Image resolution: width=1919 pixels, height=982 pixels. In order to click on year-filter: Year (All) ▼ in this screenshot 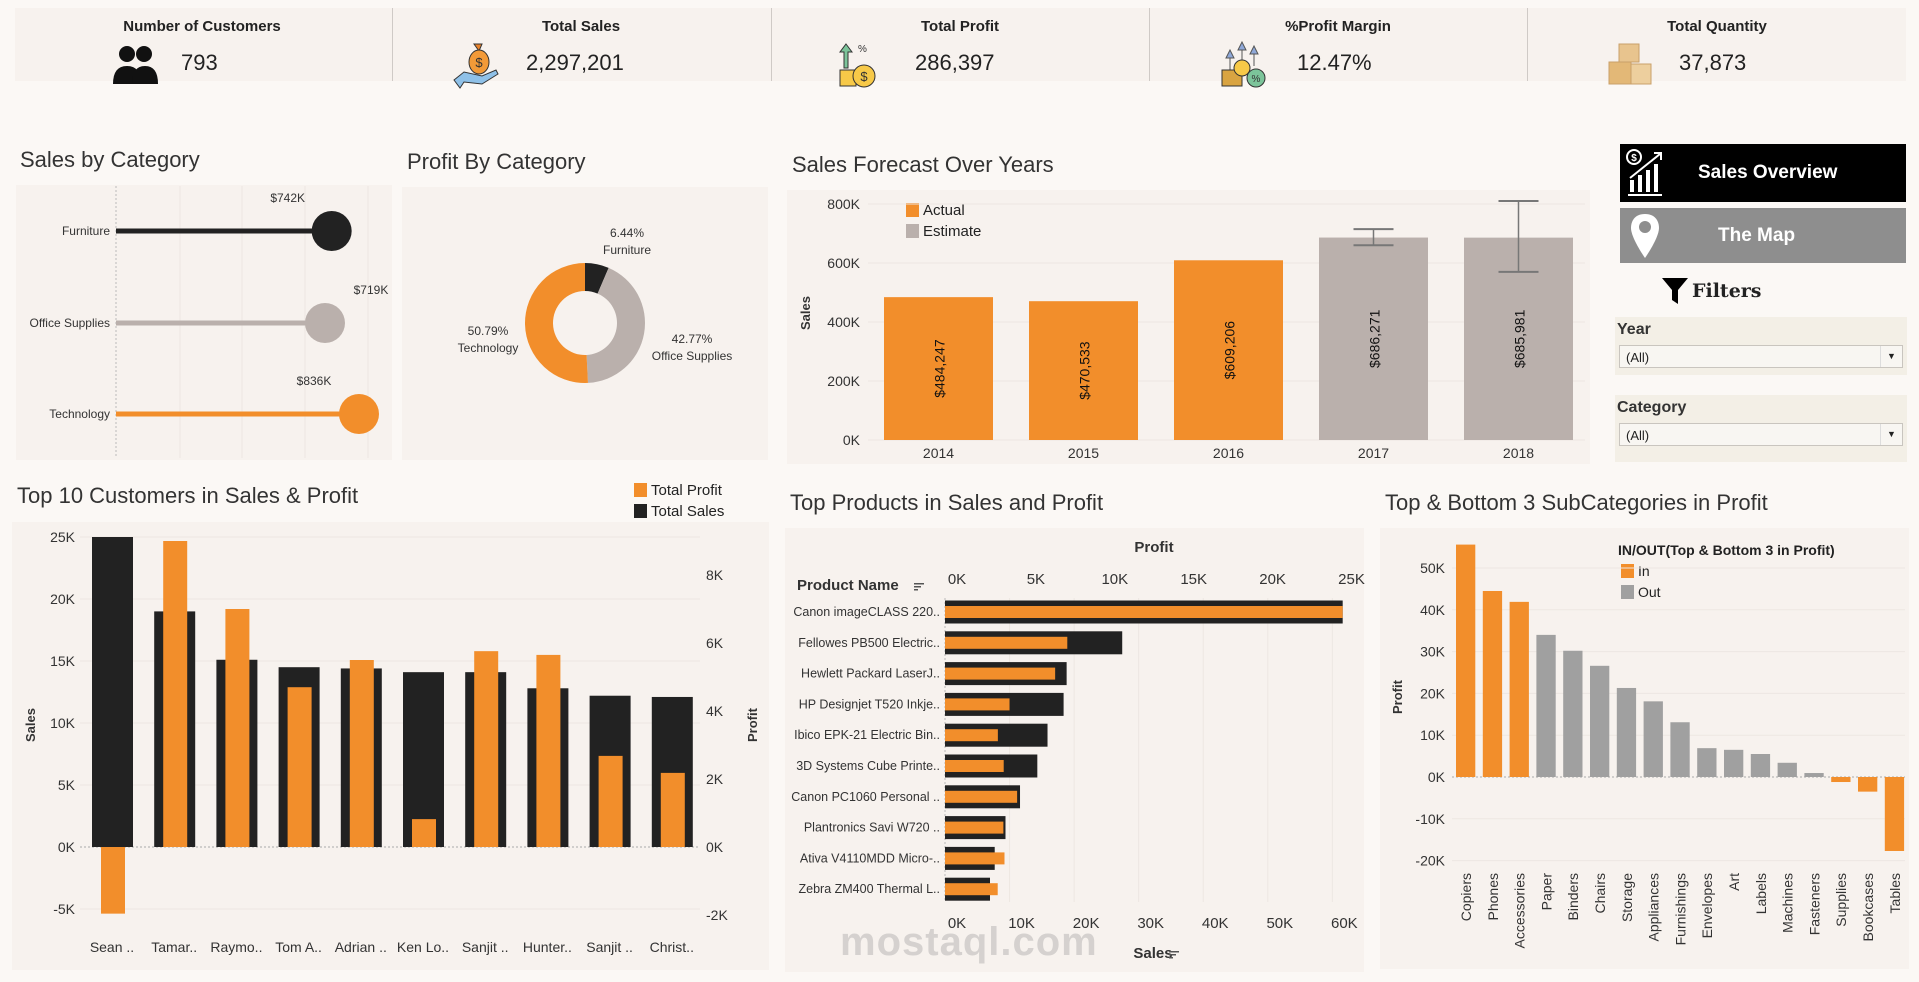, I will do `click(1761, 346)`.